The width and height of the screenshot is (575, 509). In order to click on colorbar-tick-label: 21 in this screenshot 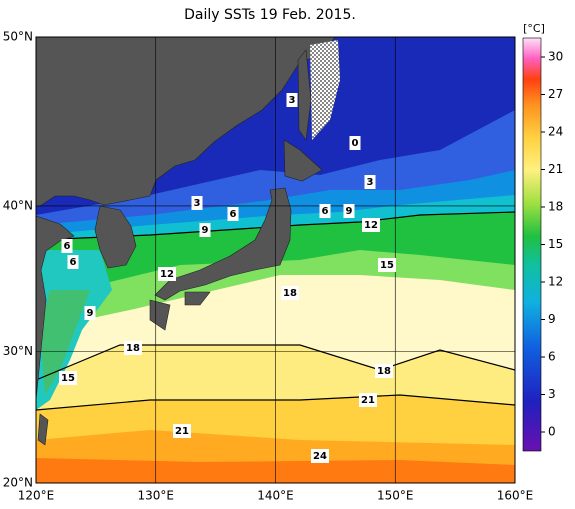, I will do `click(555, 169)`.